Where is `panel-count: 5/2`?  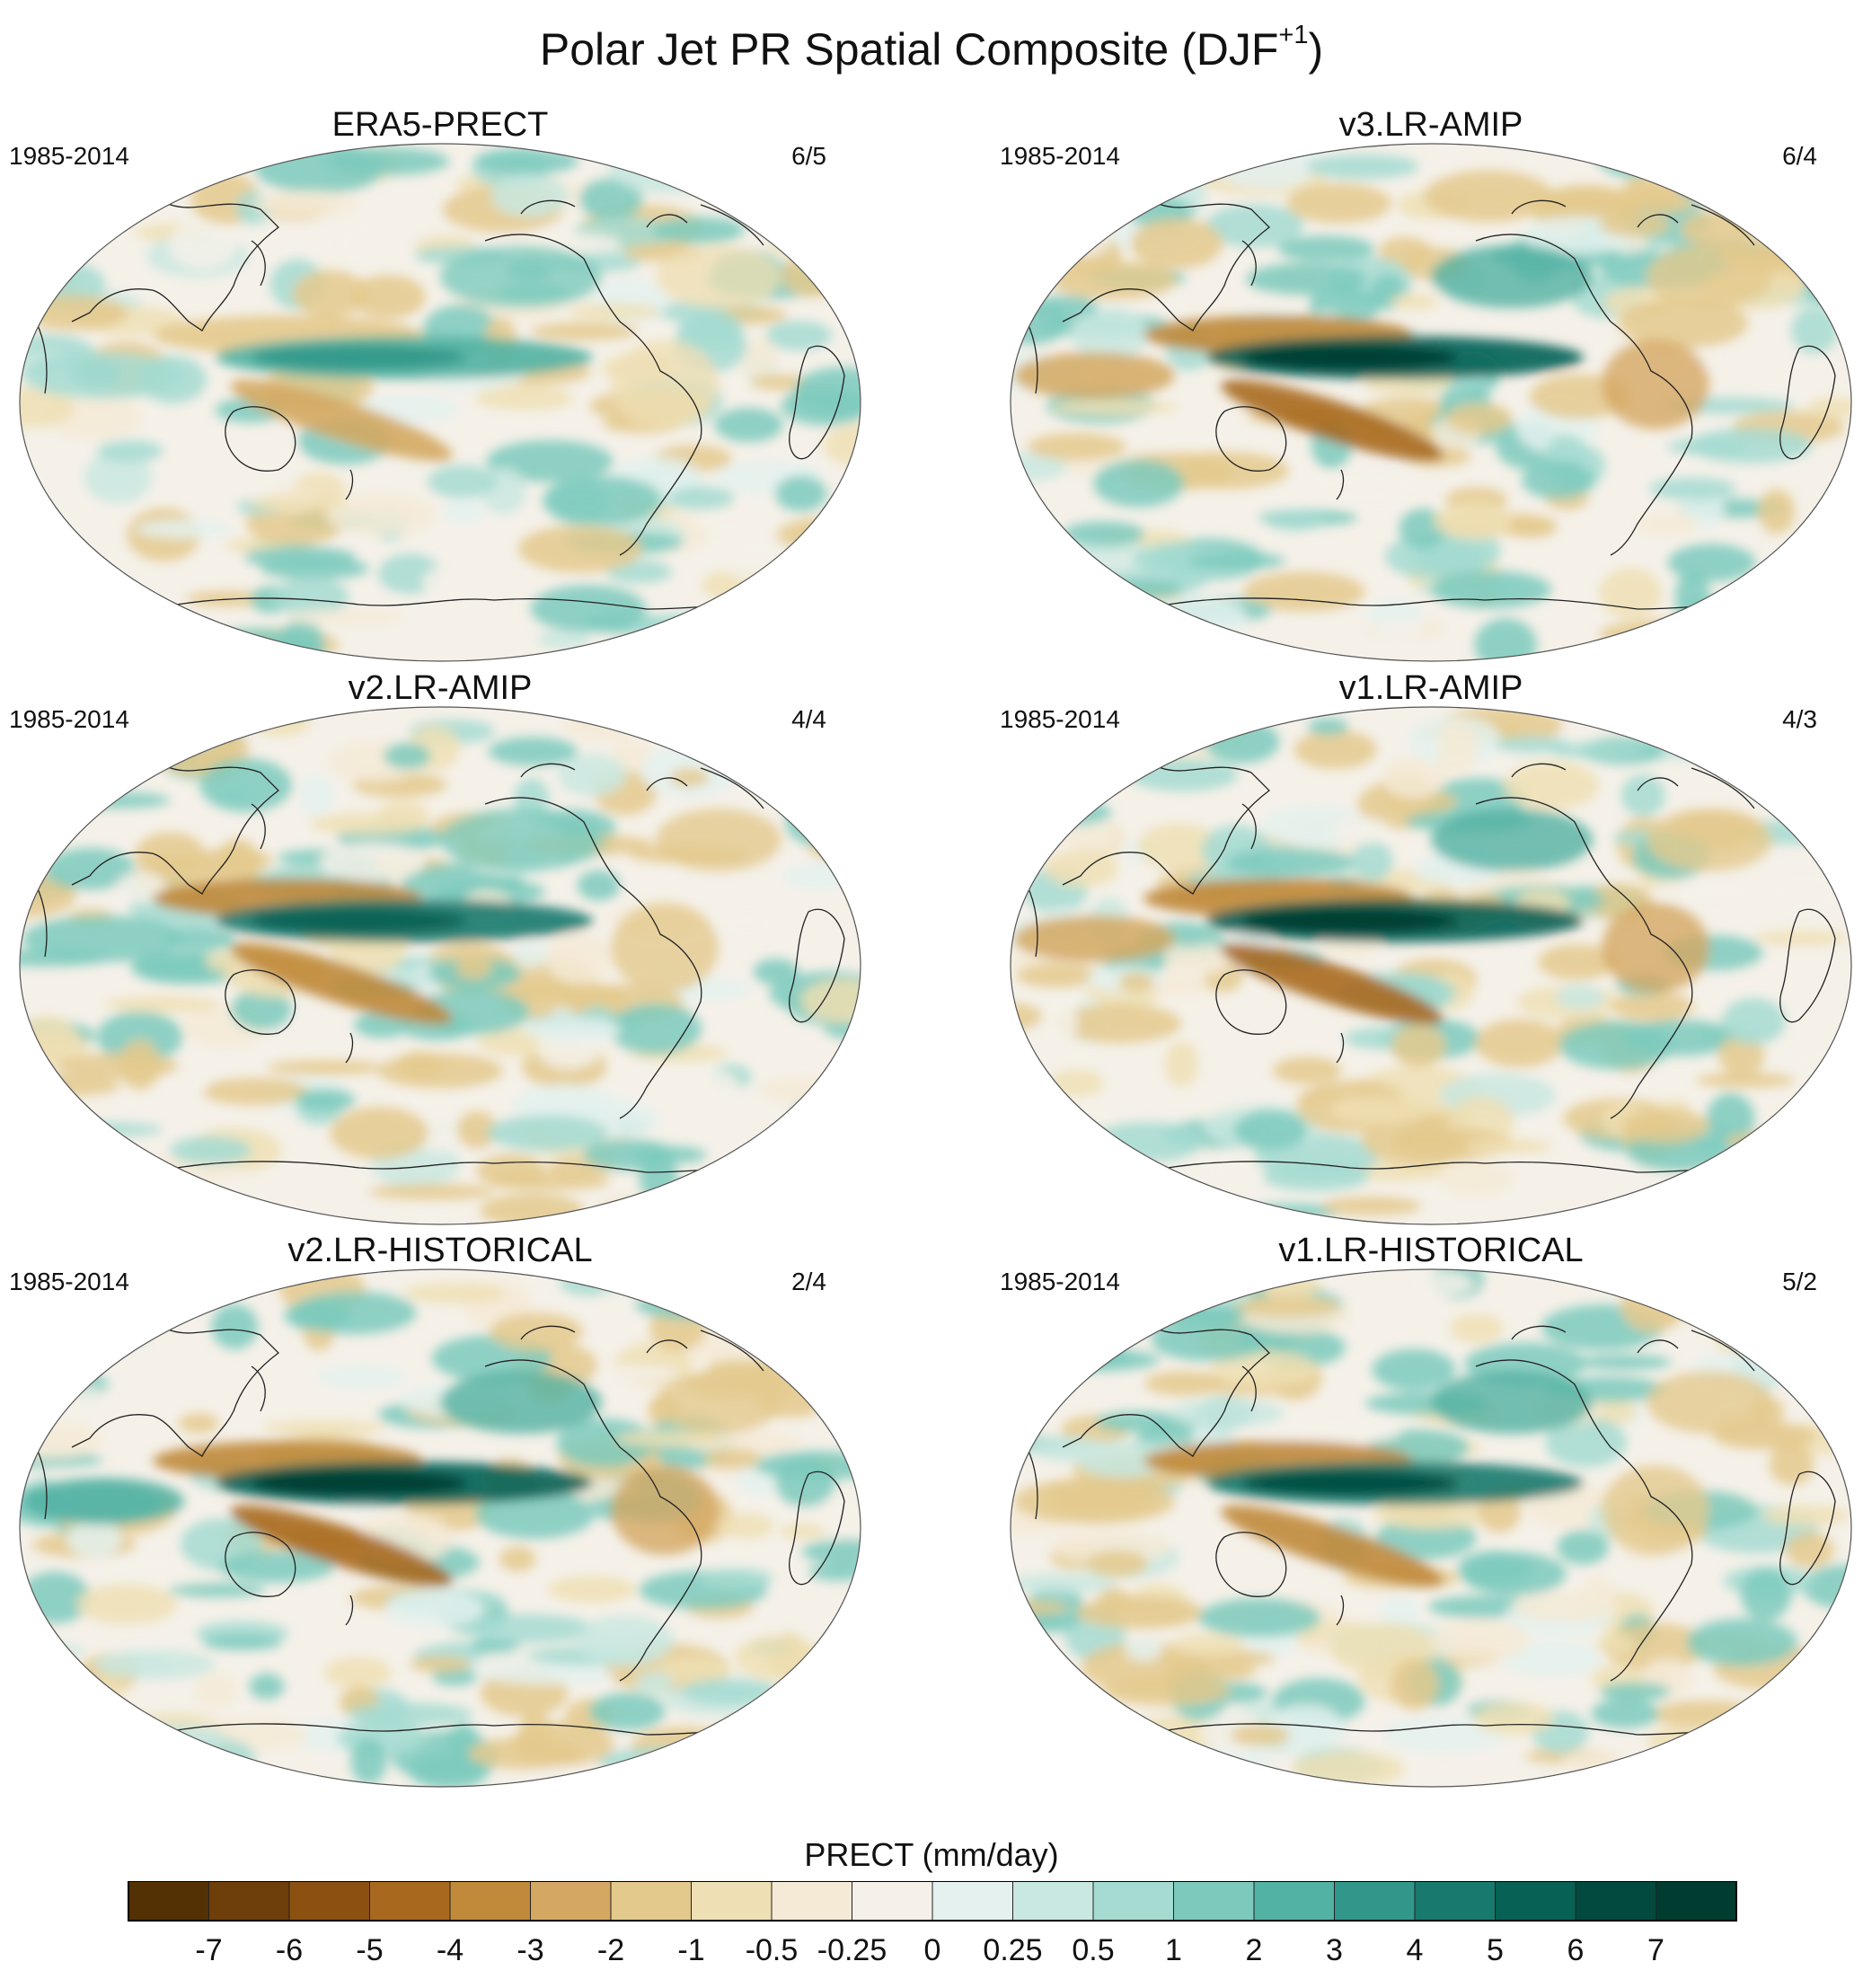
panel-count: 5/2 is located at coordinates (1800, 1281).